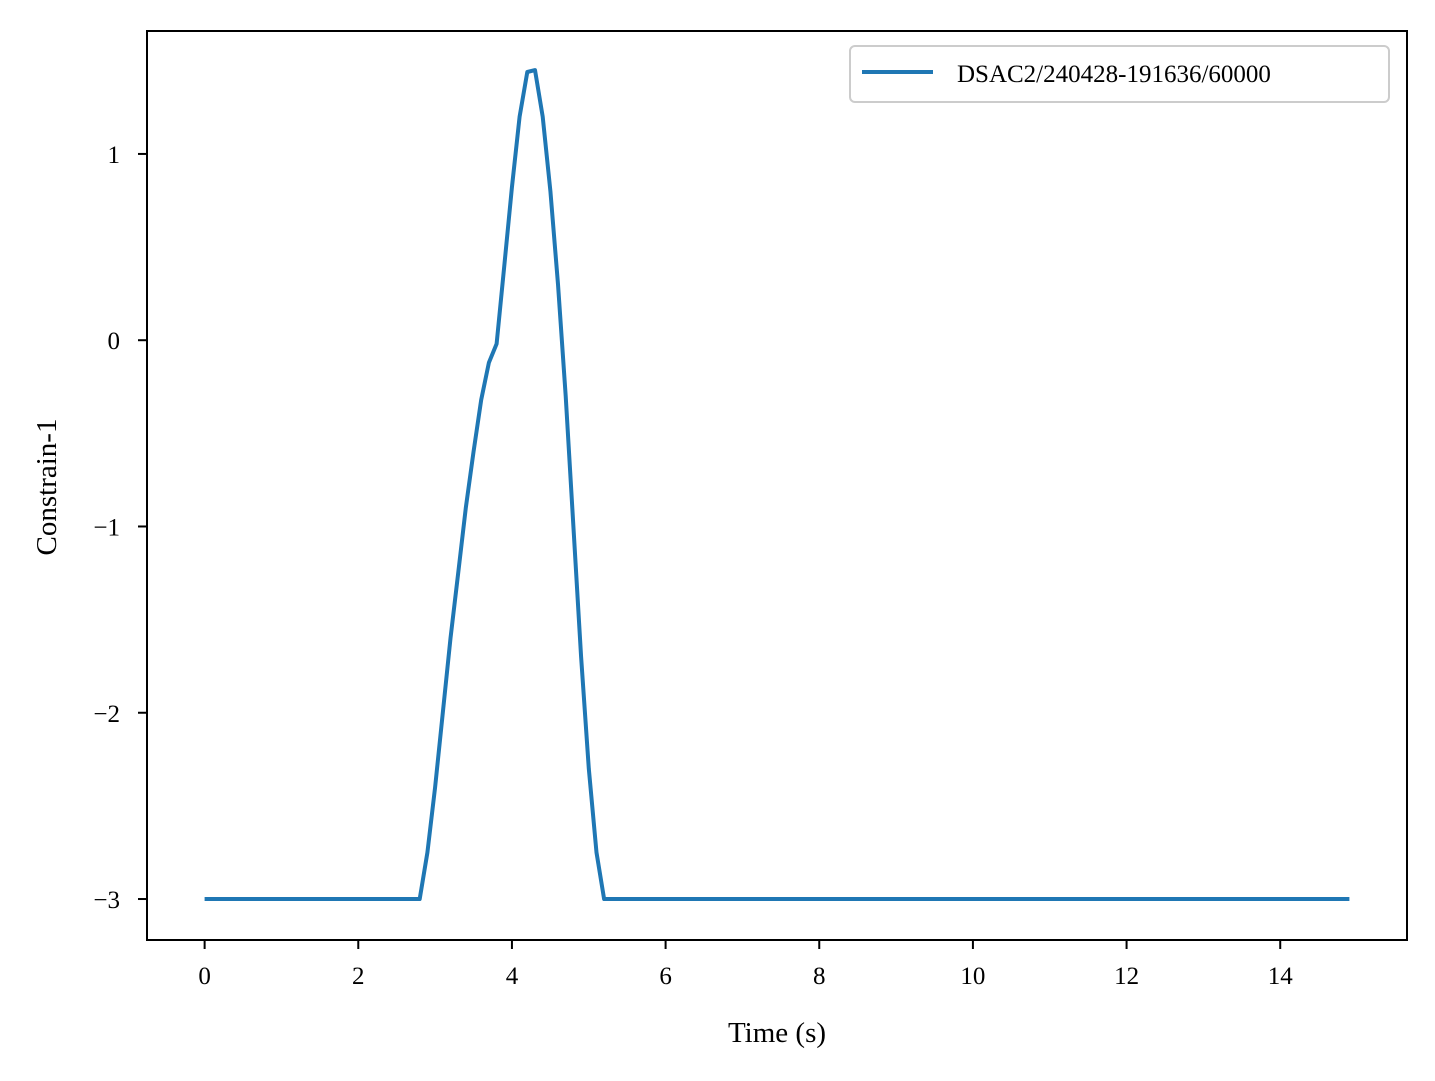 This screenshot has width=1435, height=1081. I want to click on legend: DSAC2/240428-191636/60000, so click(1119, 74).